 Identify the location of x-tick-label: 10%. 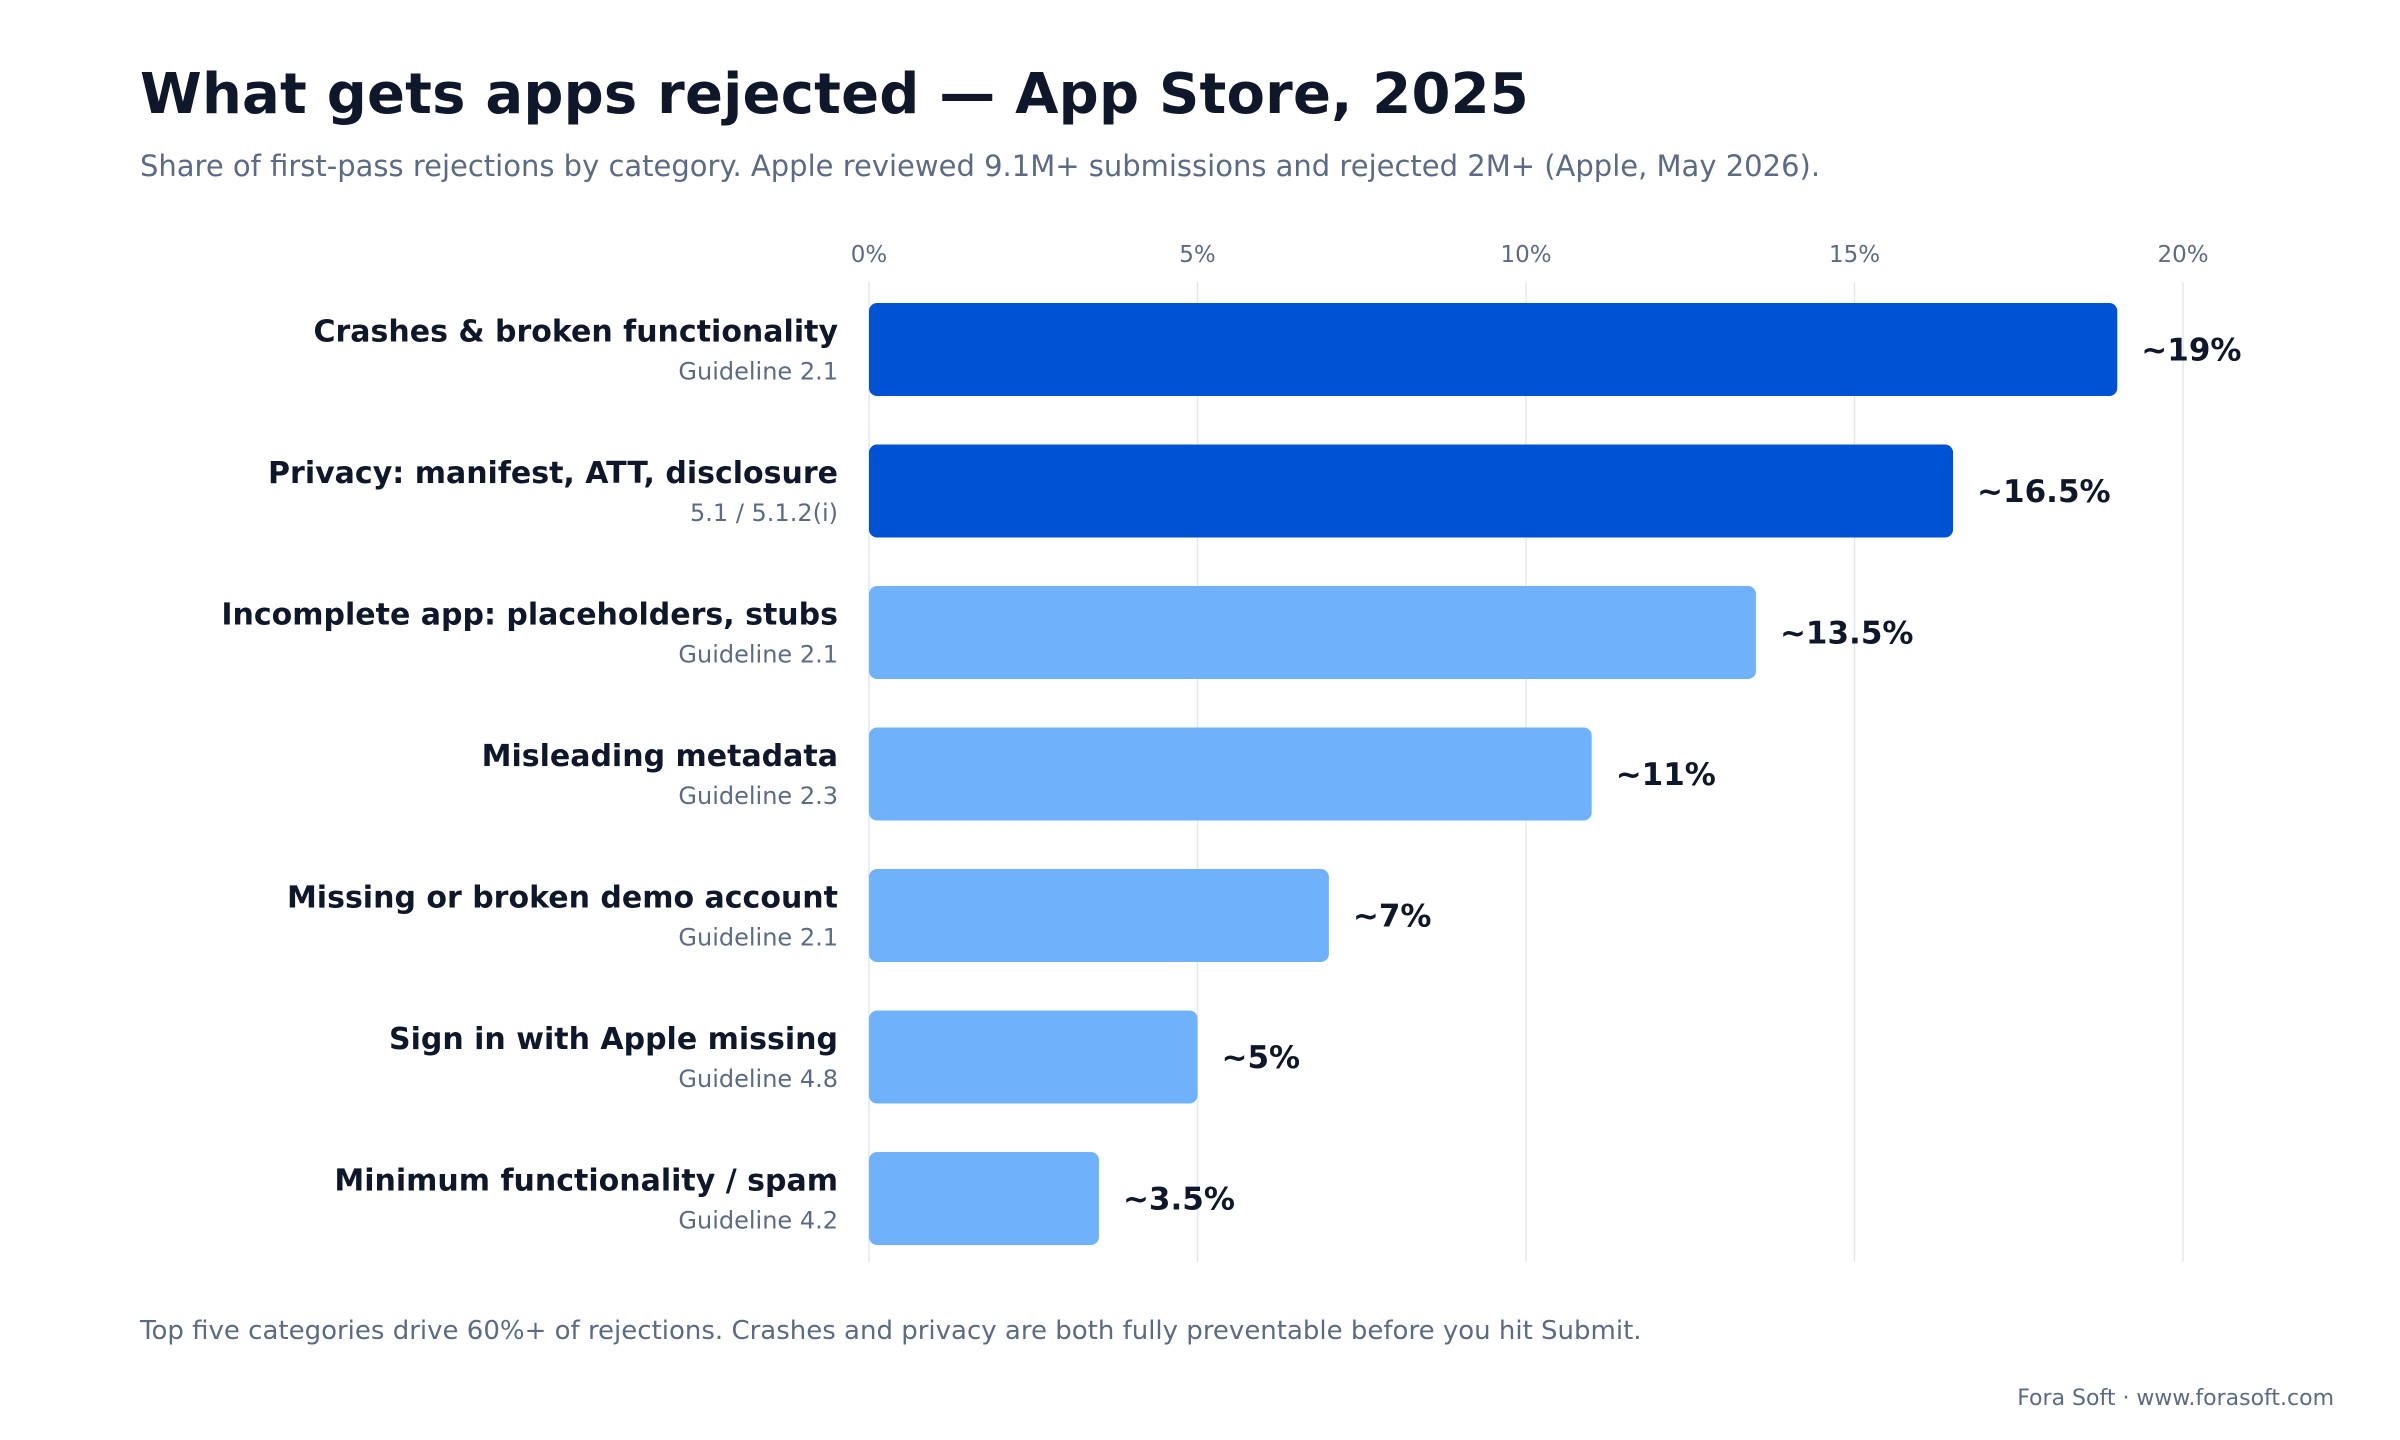
(1525, 255).